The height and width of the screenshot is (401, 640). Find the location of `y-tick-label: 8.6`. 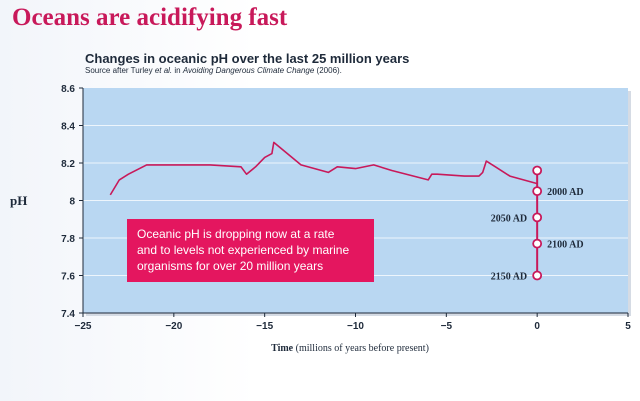

y-tick-label: 8.6 is located at coordinates (68, 89).